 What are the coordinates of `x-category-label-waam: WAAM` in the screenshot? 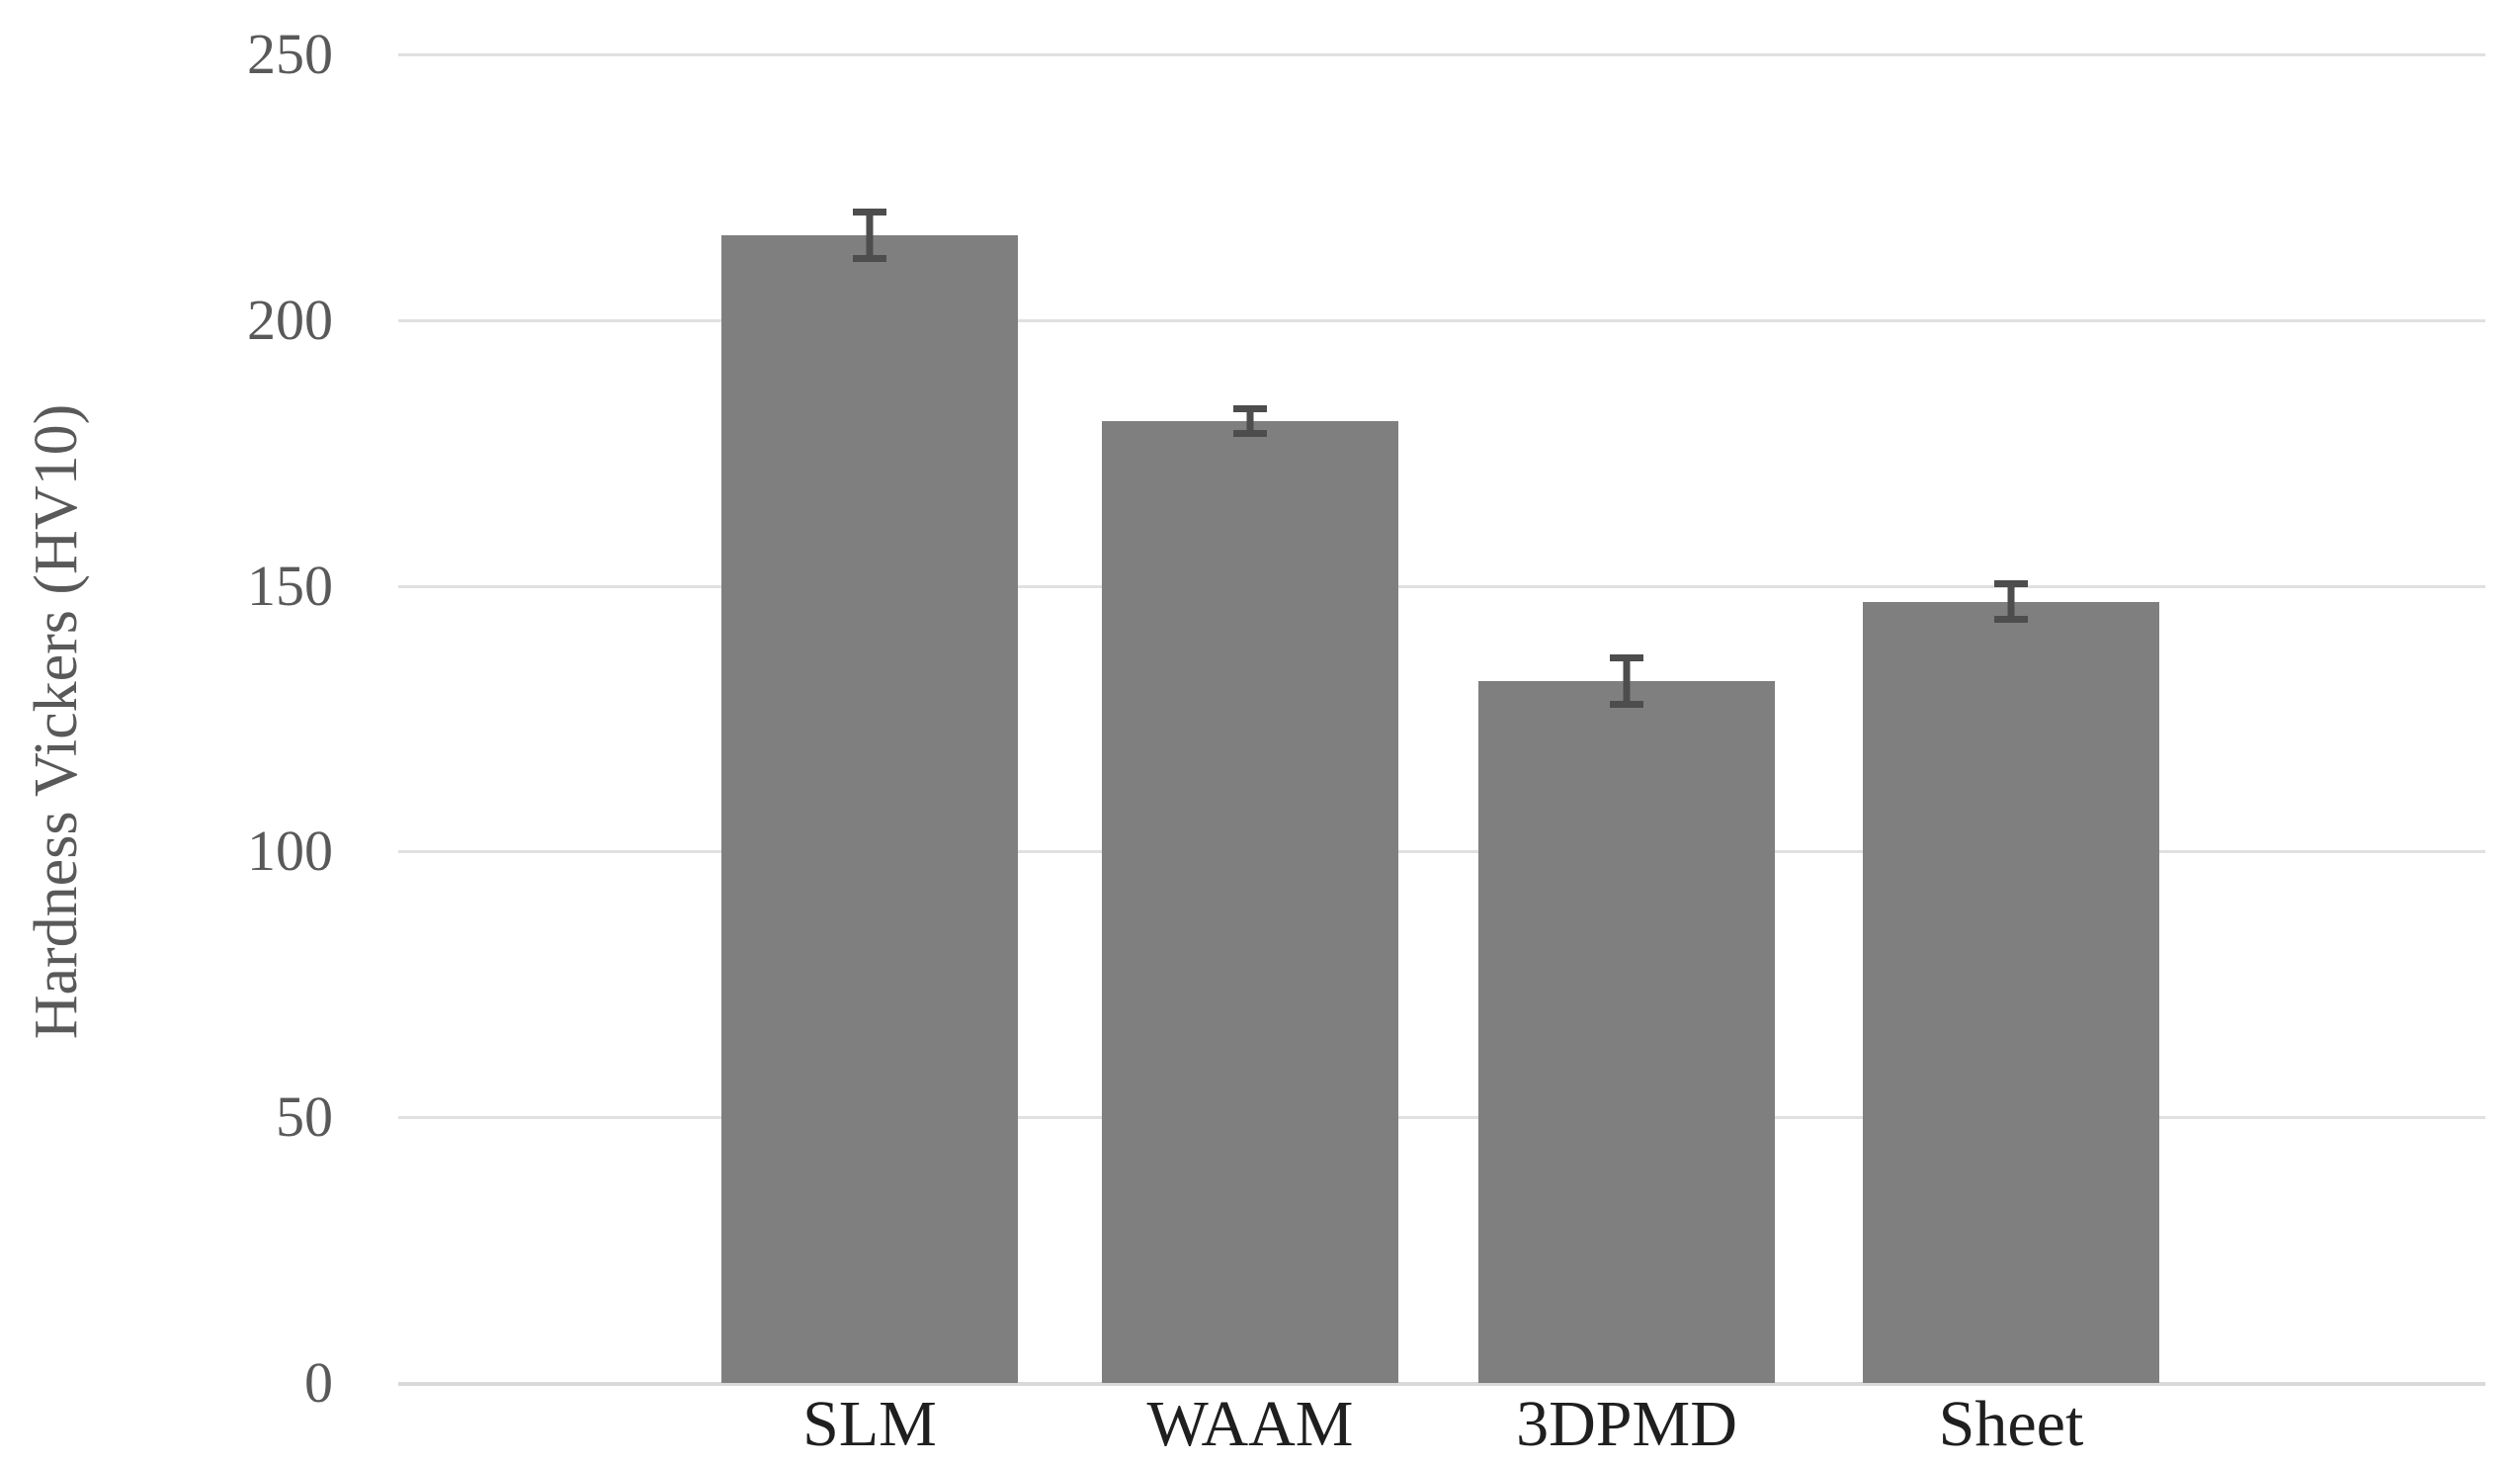 It's located at (1250, 1424).